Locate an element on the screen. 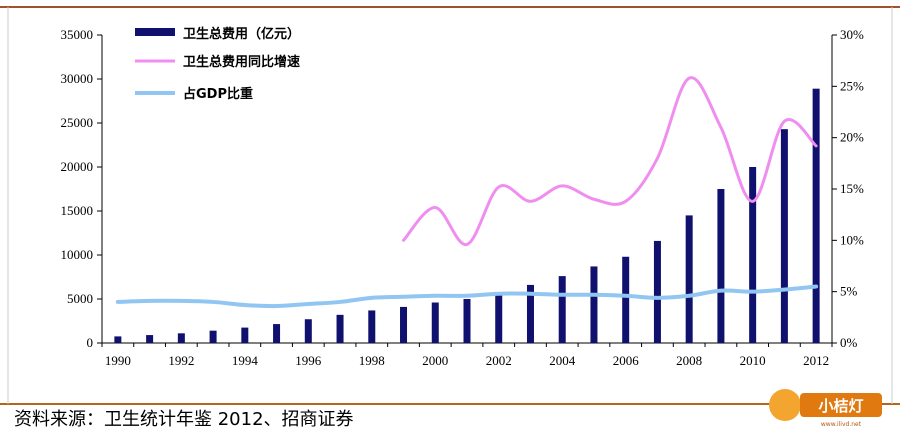 This screenshot has width=900, height=430. bar-1999 is located at coordinates (404, 324).